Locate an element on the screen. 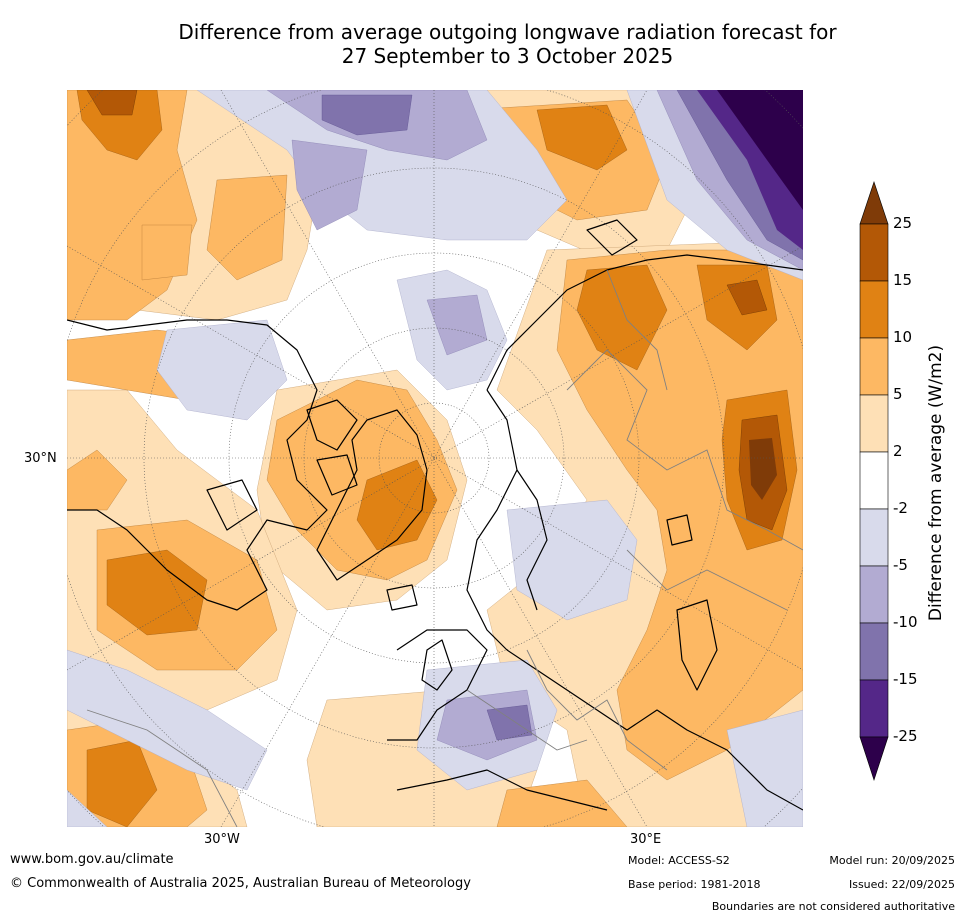 Image resolution: width=965 pixels, height=919 pixels. colorbar-tick: 25 is located at coordinates (903, 223).